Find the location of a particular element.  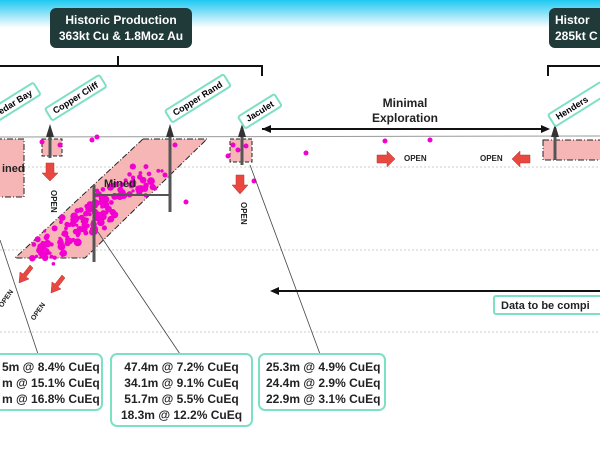

box-value: 363kt Cu & 1.8Moz Au is located at coordinates (121, 36).